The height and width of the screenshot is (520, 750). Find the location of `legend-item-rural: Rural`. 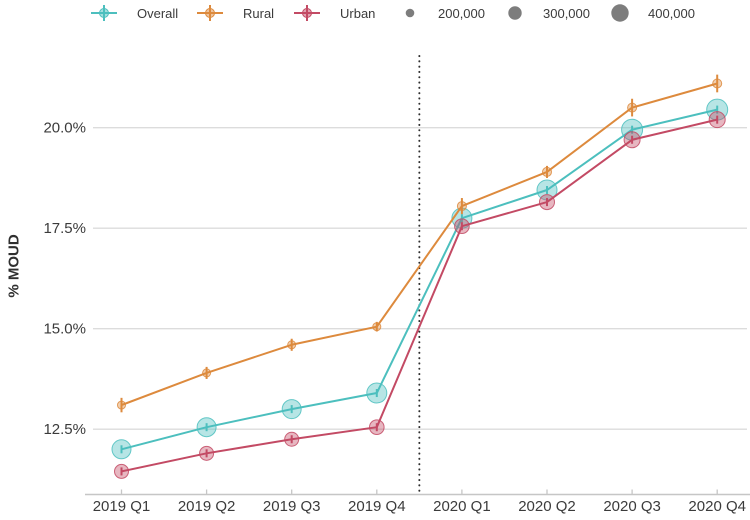

legend-item-rural: Rural is located at coordinates (235, 13).